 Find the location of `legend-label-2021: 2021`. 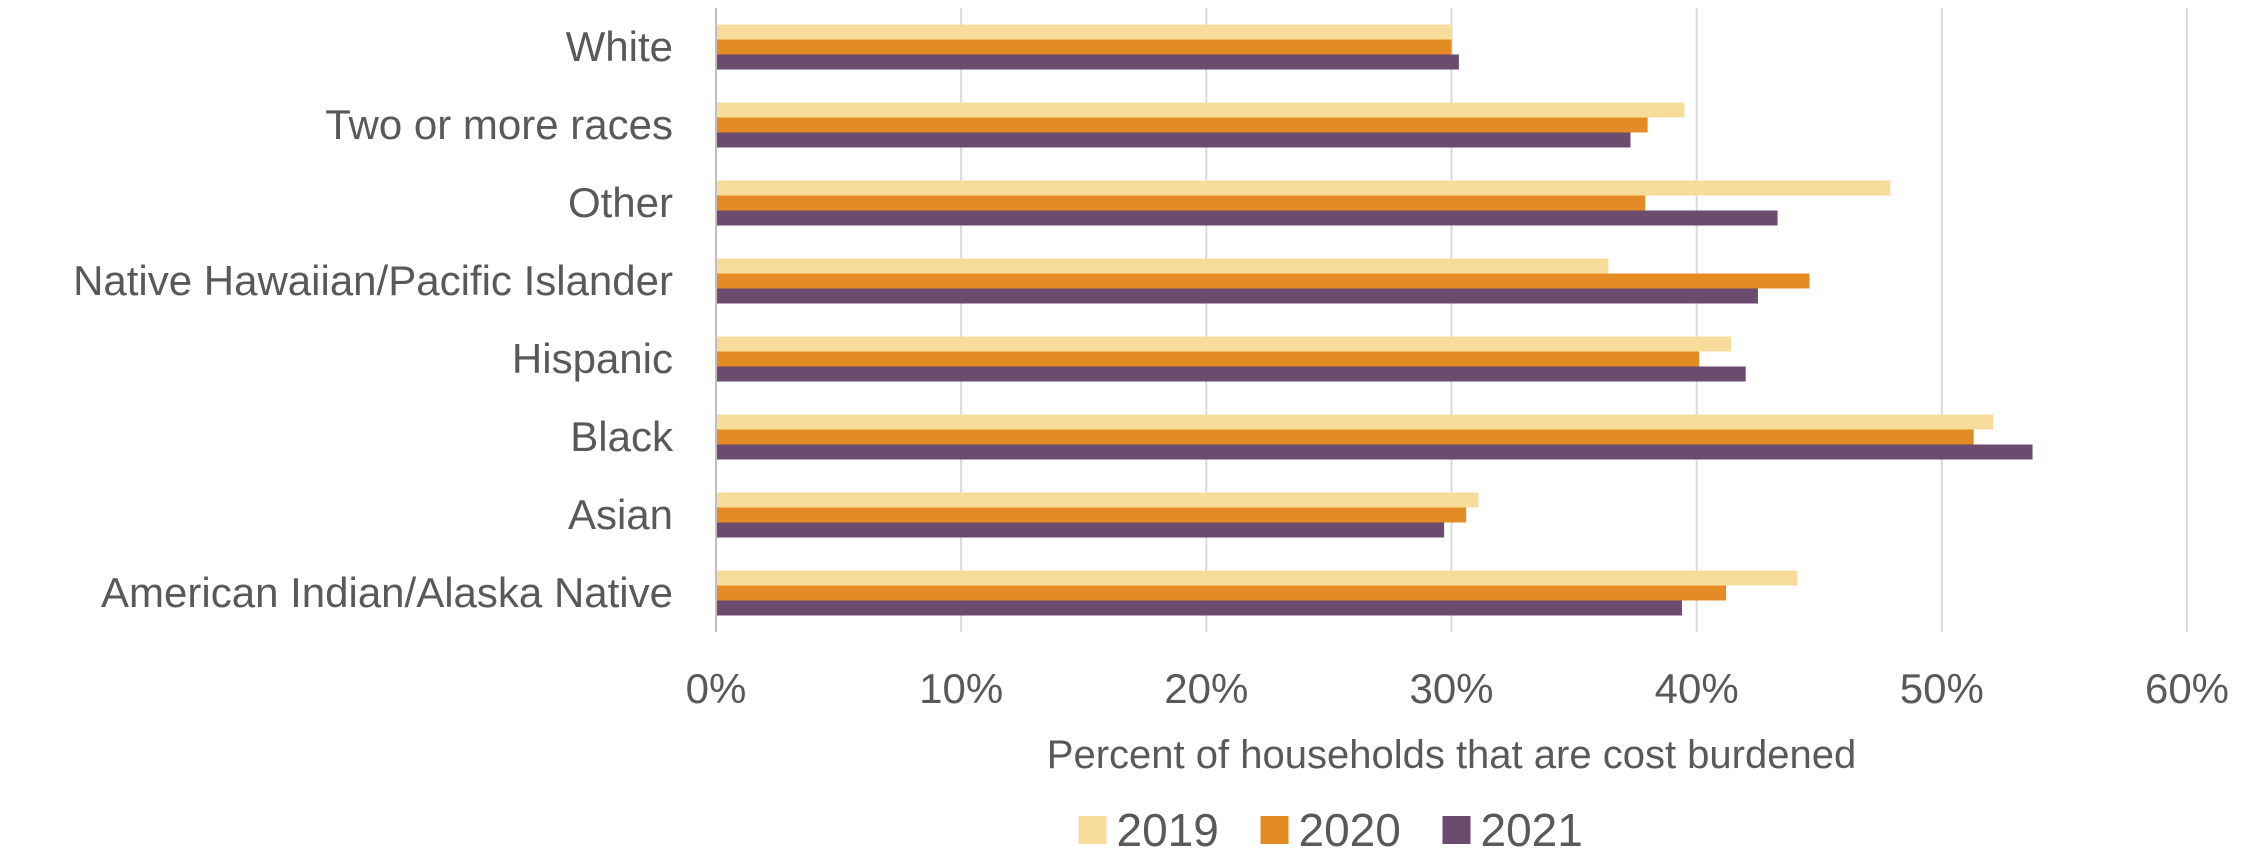

legend-label-2021: 2021 is located at coordinates (1532, 830).